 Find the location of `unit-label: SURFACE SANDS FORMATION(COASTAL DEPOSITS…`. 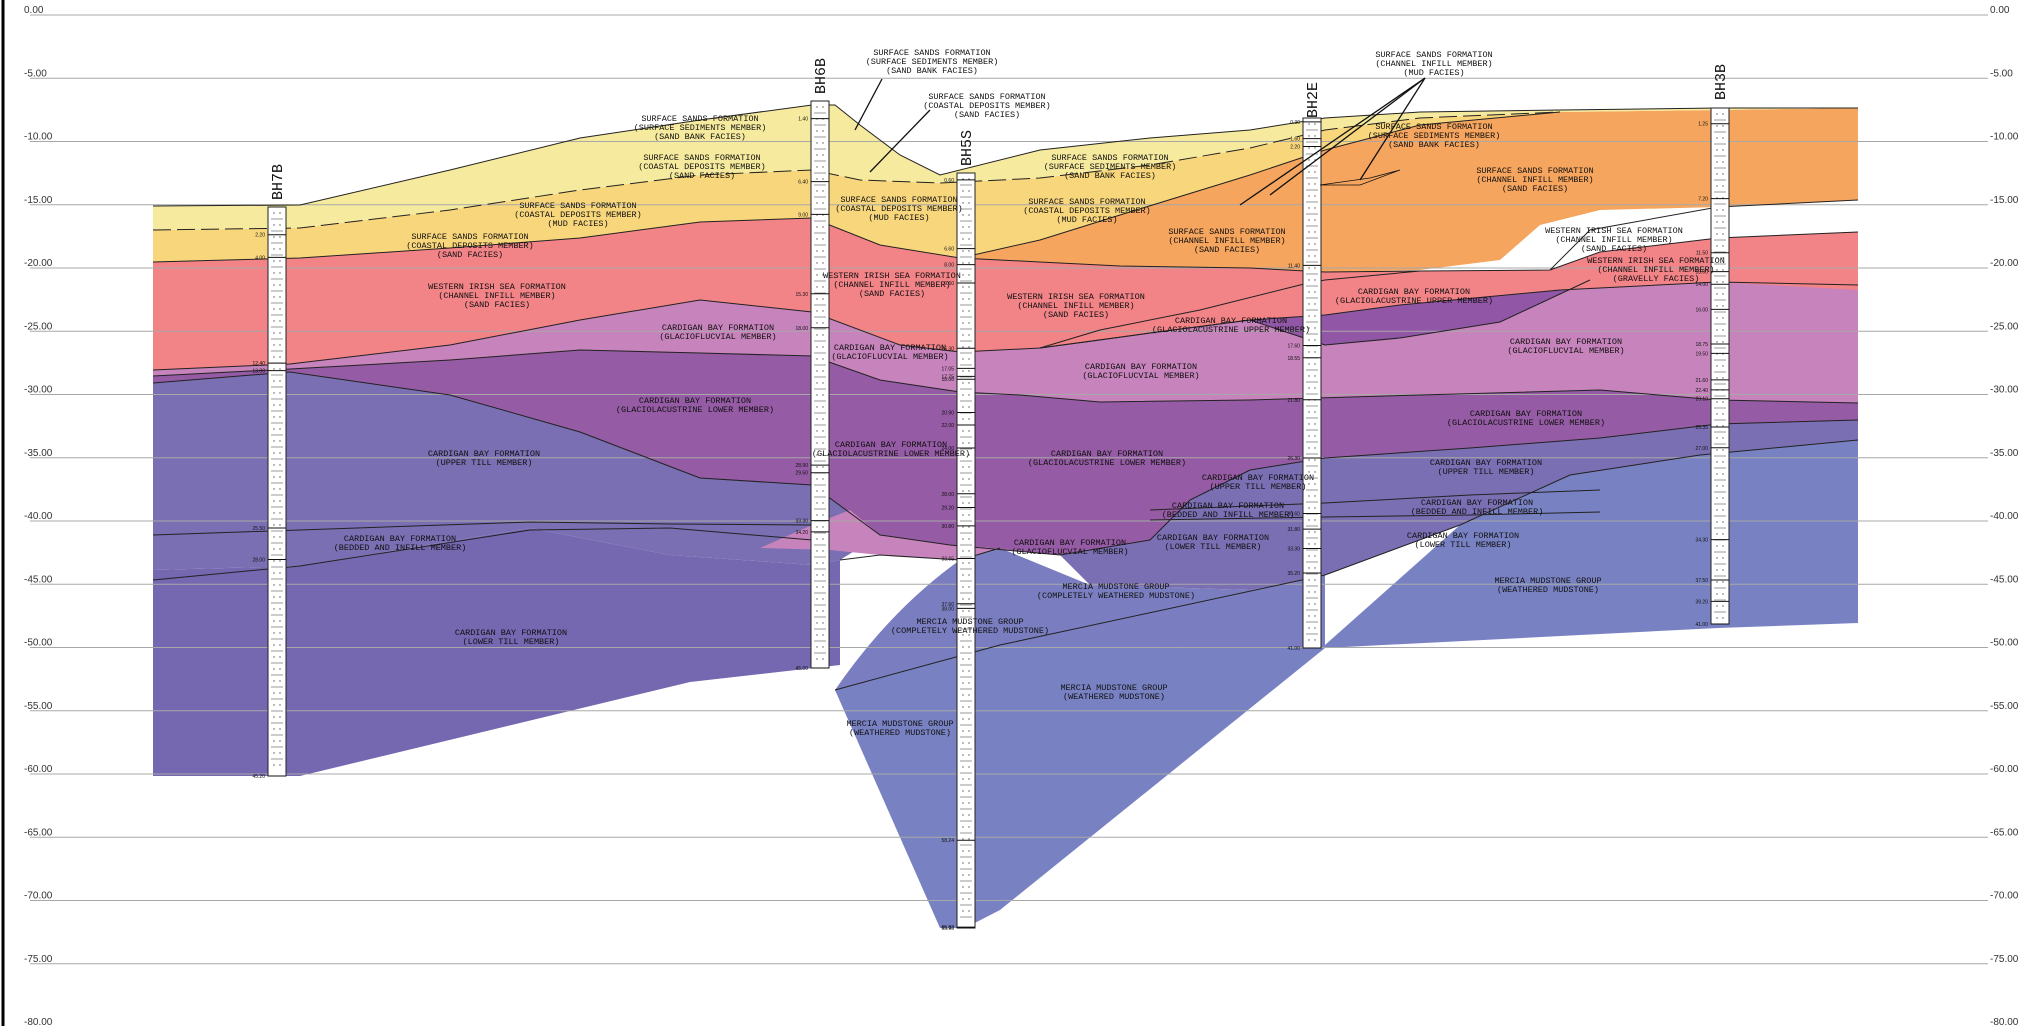

unit-label: SURFACE SANDS FORMATION(COASTAL DEPOSITS… is located at coordinates (899, 209).